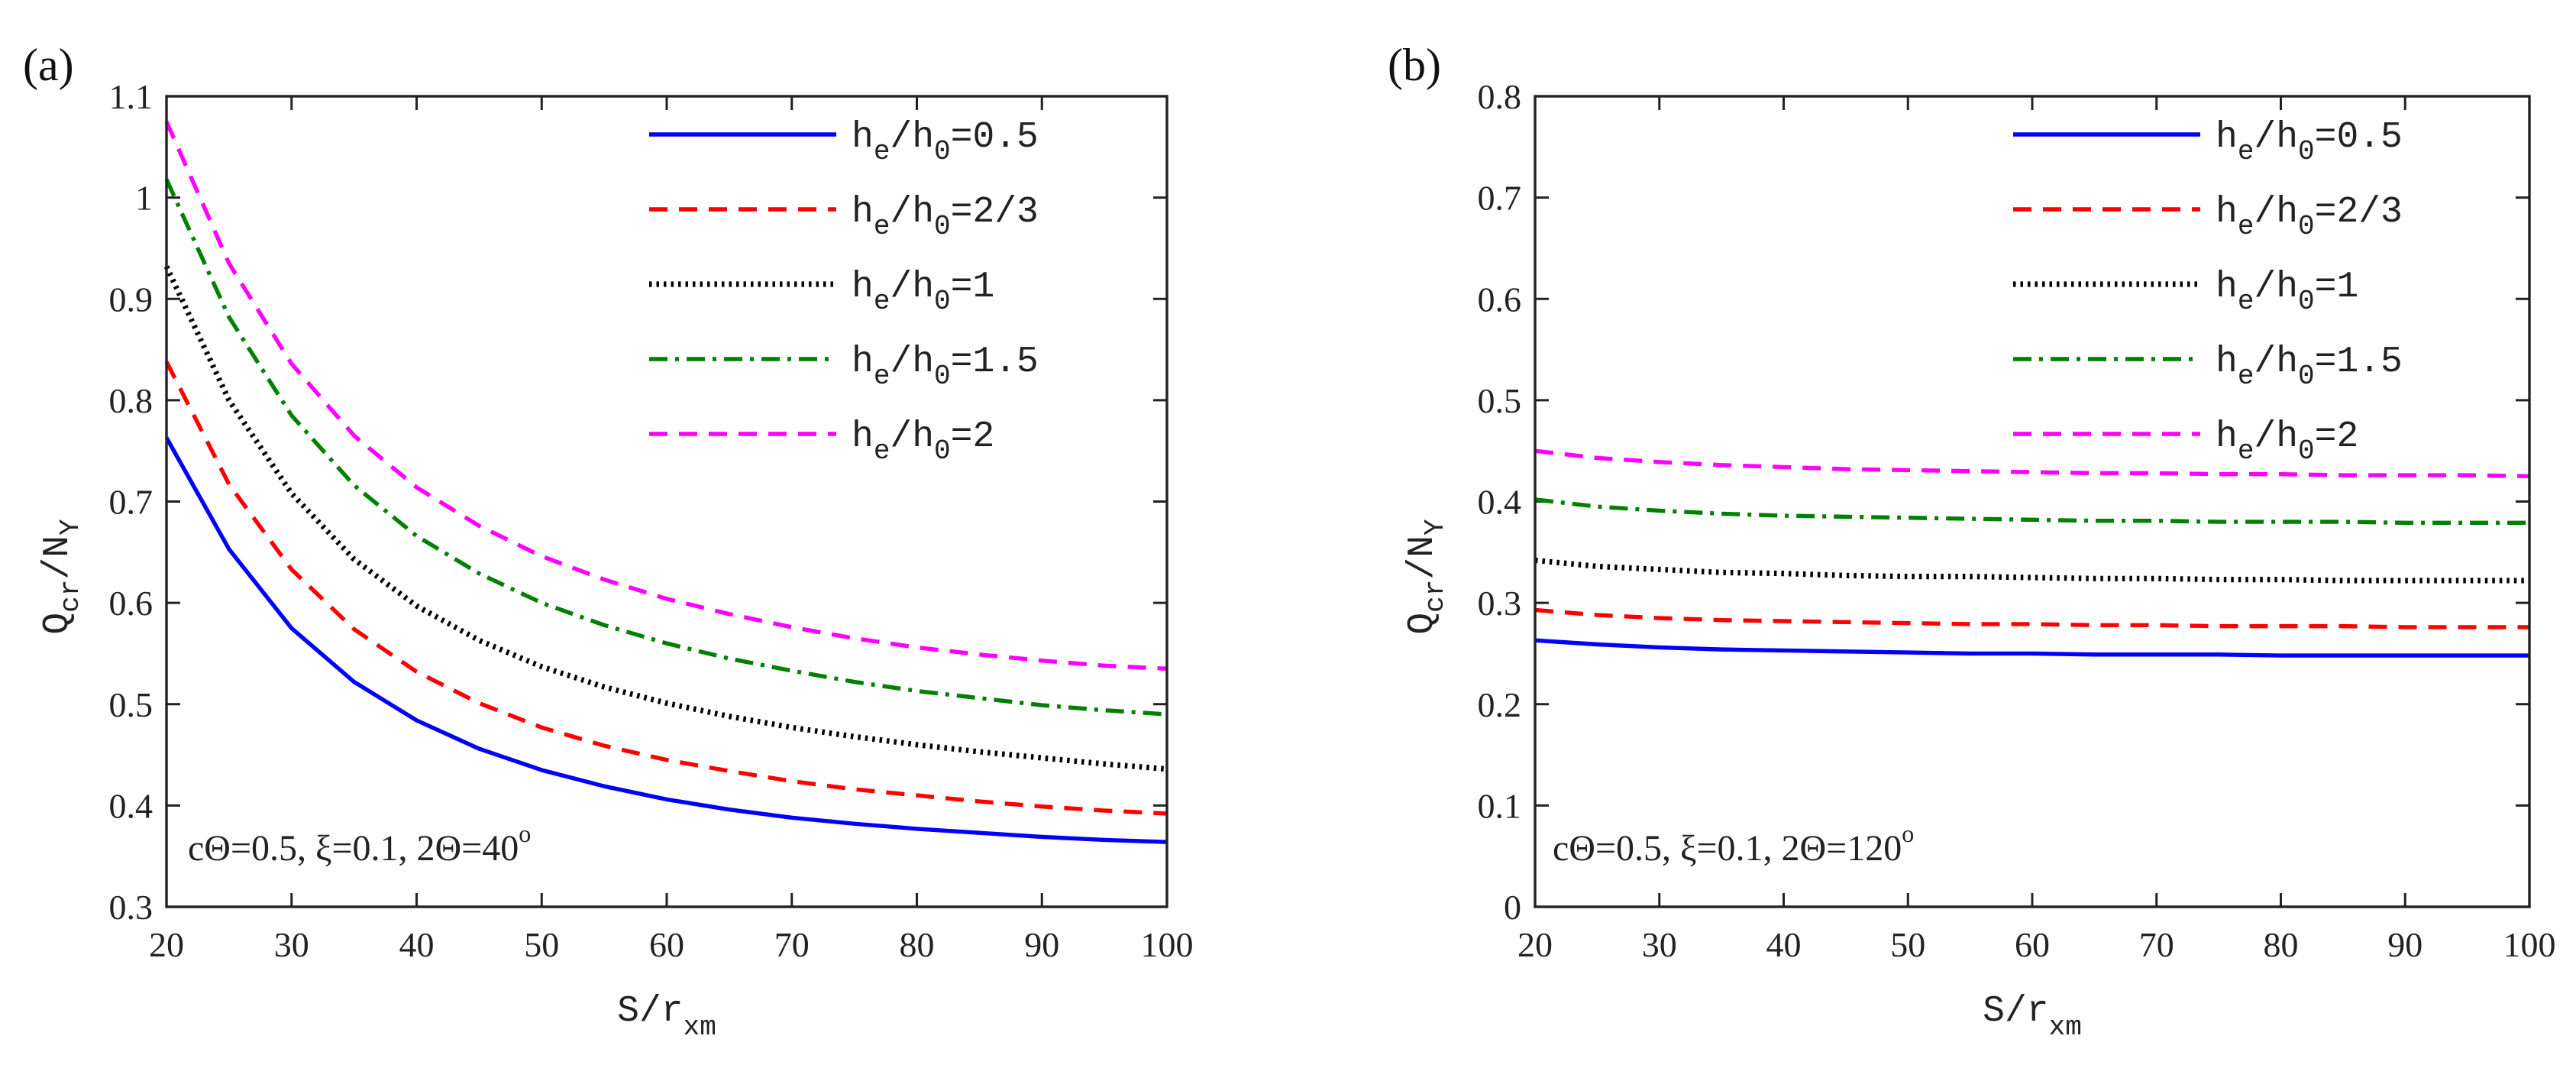  I want to click on panel-b-y-tick-label-4: 0.4, so click(1500, 503).